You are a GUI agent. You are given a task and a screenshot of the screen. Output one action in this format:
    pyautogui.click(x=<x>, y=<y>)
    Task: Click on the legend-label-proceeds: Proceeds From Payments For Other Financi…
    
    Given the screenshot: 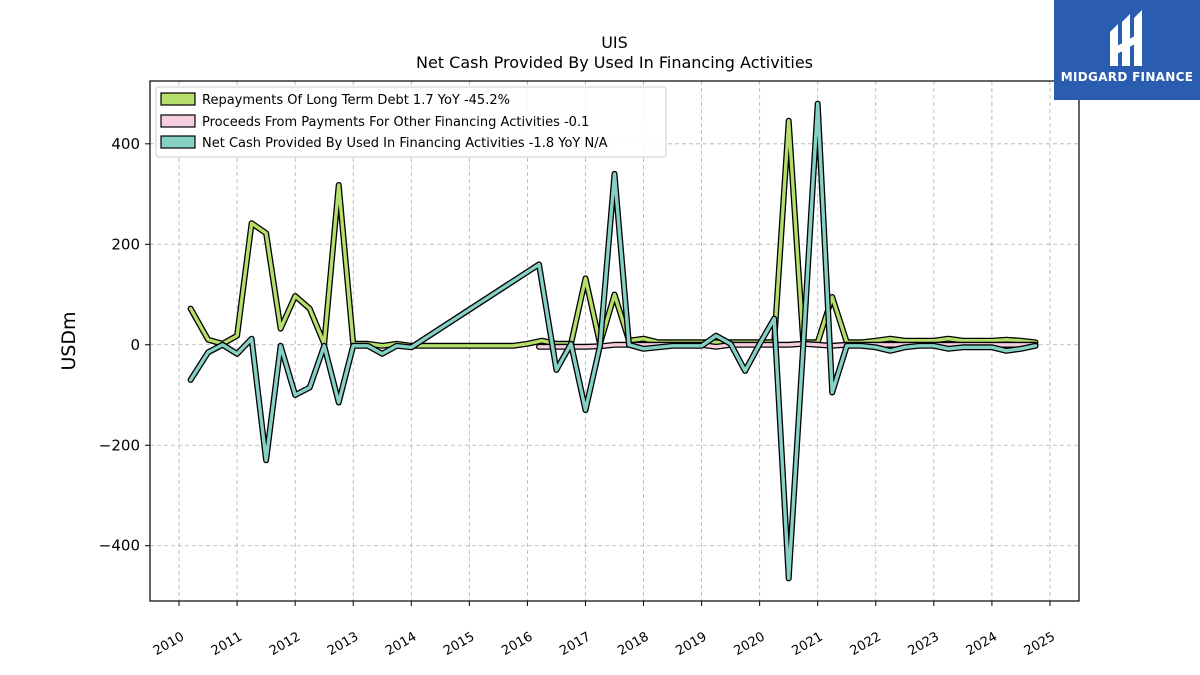 What is the action you would take?
    pyautogui.click(x=395, y=122)
    